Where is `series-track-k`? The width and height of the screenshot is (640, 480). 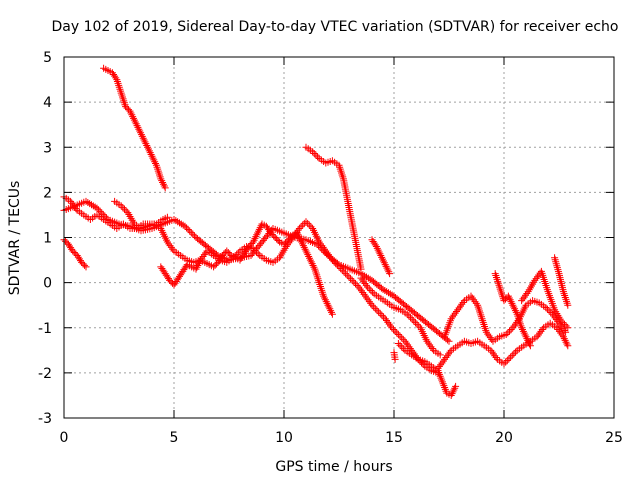
series-track-k is located at coordinates (394, 356).